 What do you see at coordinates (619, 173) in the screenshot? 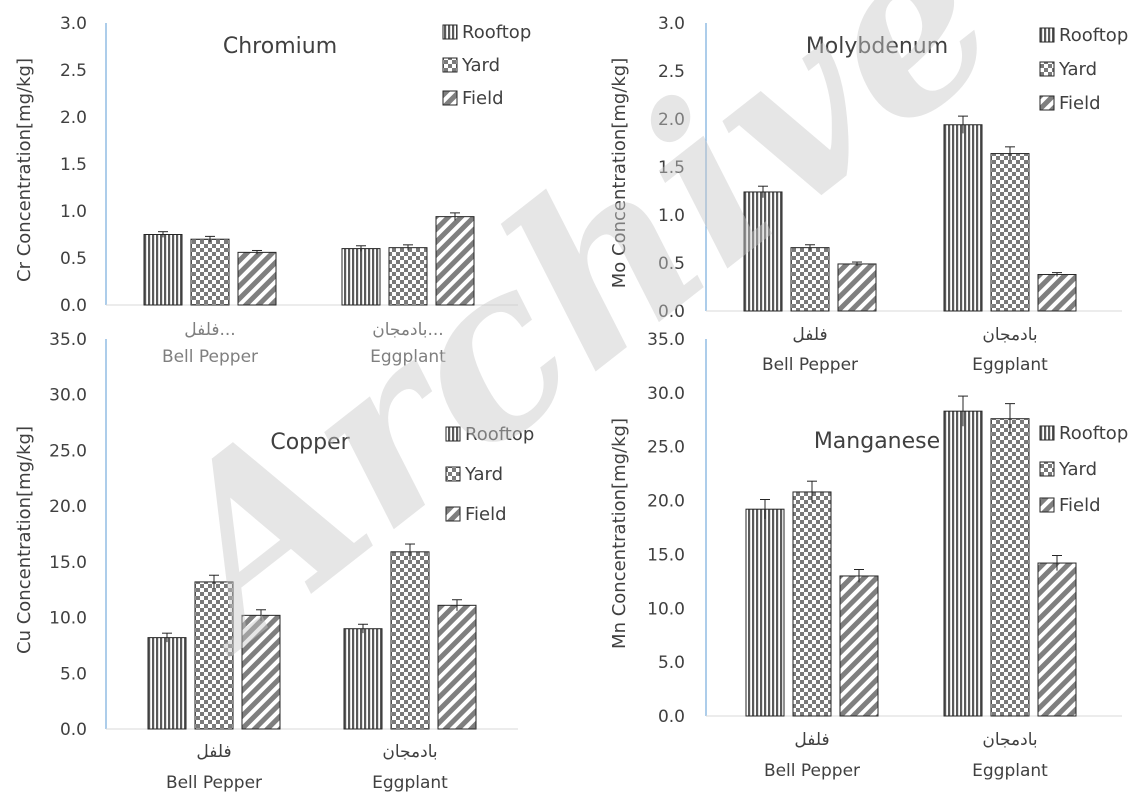
I see `y-axis-label: Mo Concentration[mg/kg]` at bounding box center [619, 173].